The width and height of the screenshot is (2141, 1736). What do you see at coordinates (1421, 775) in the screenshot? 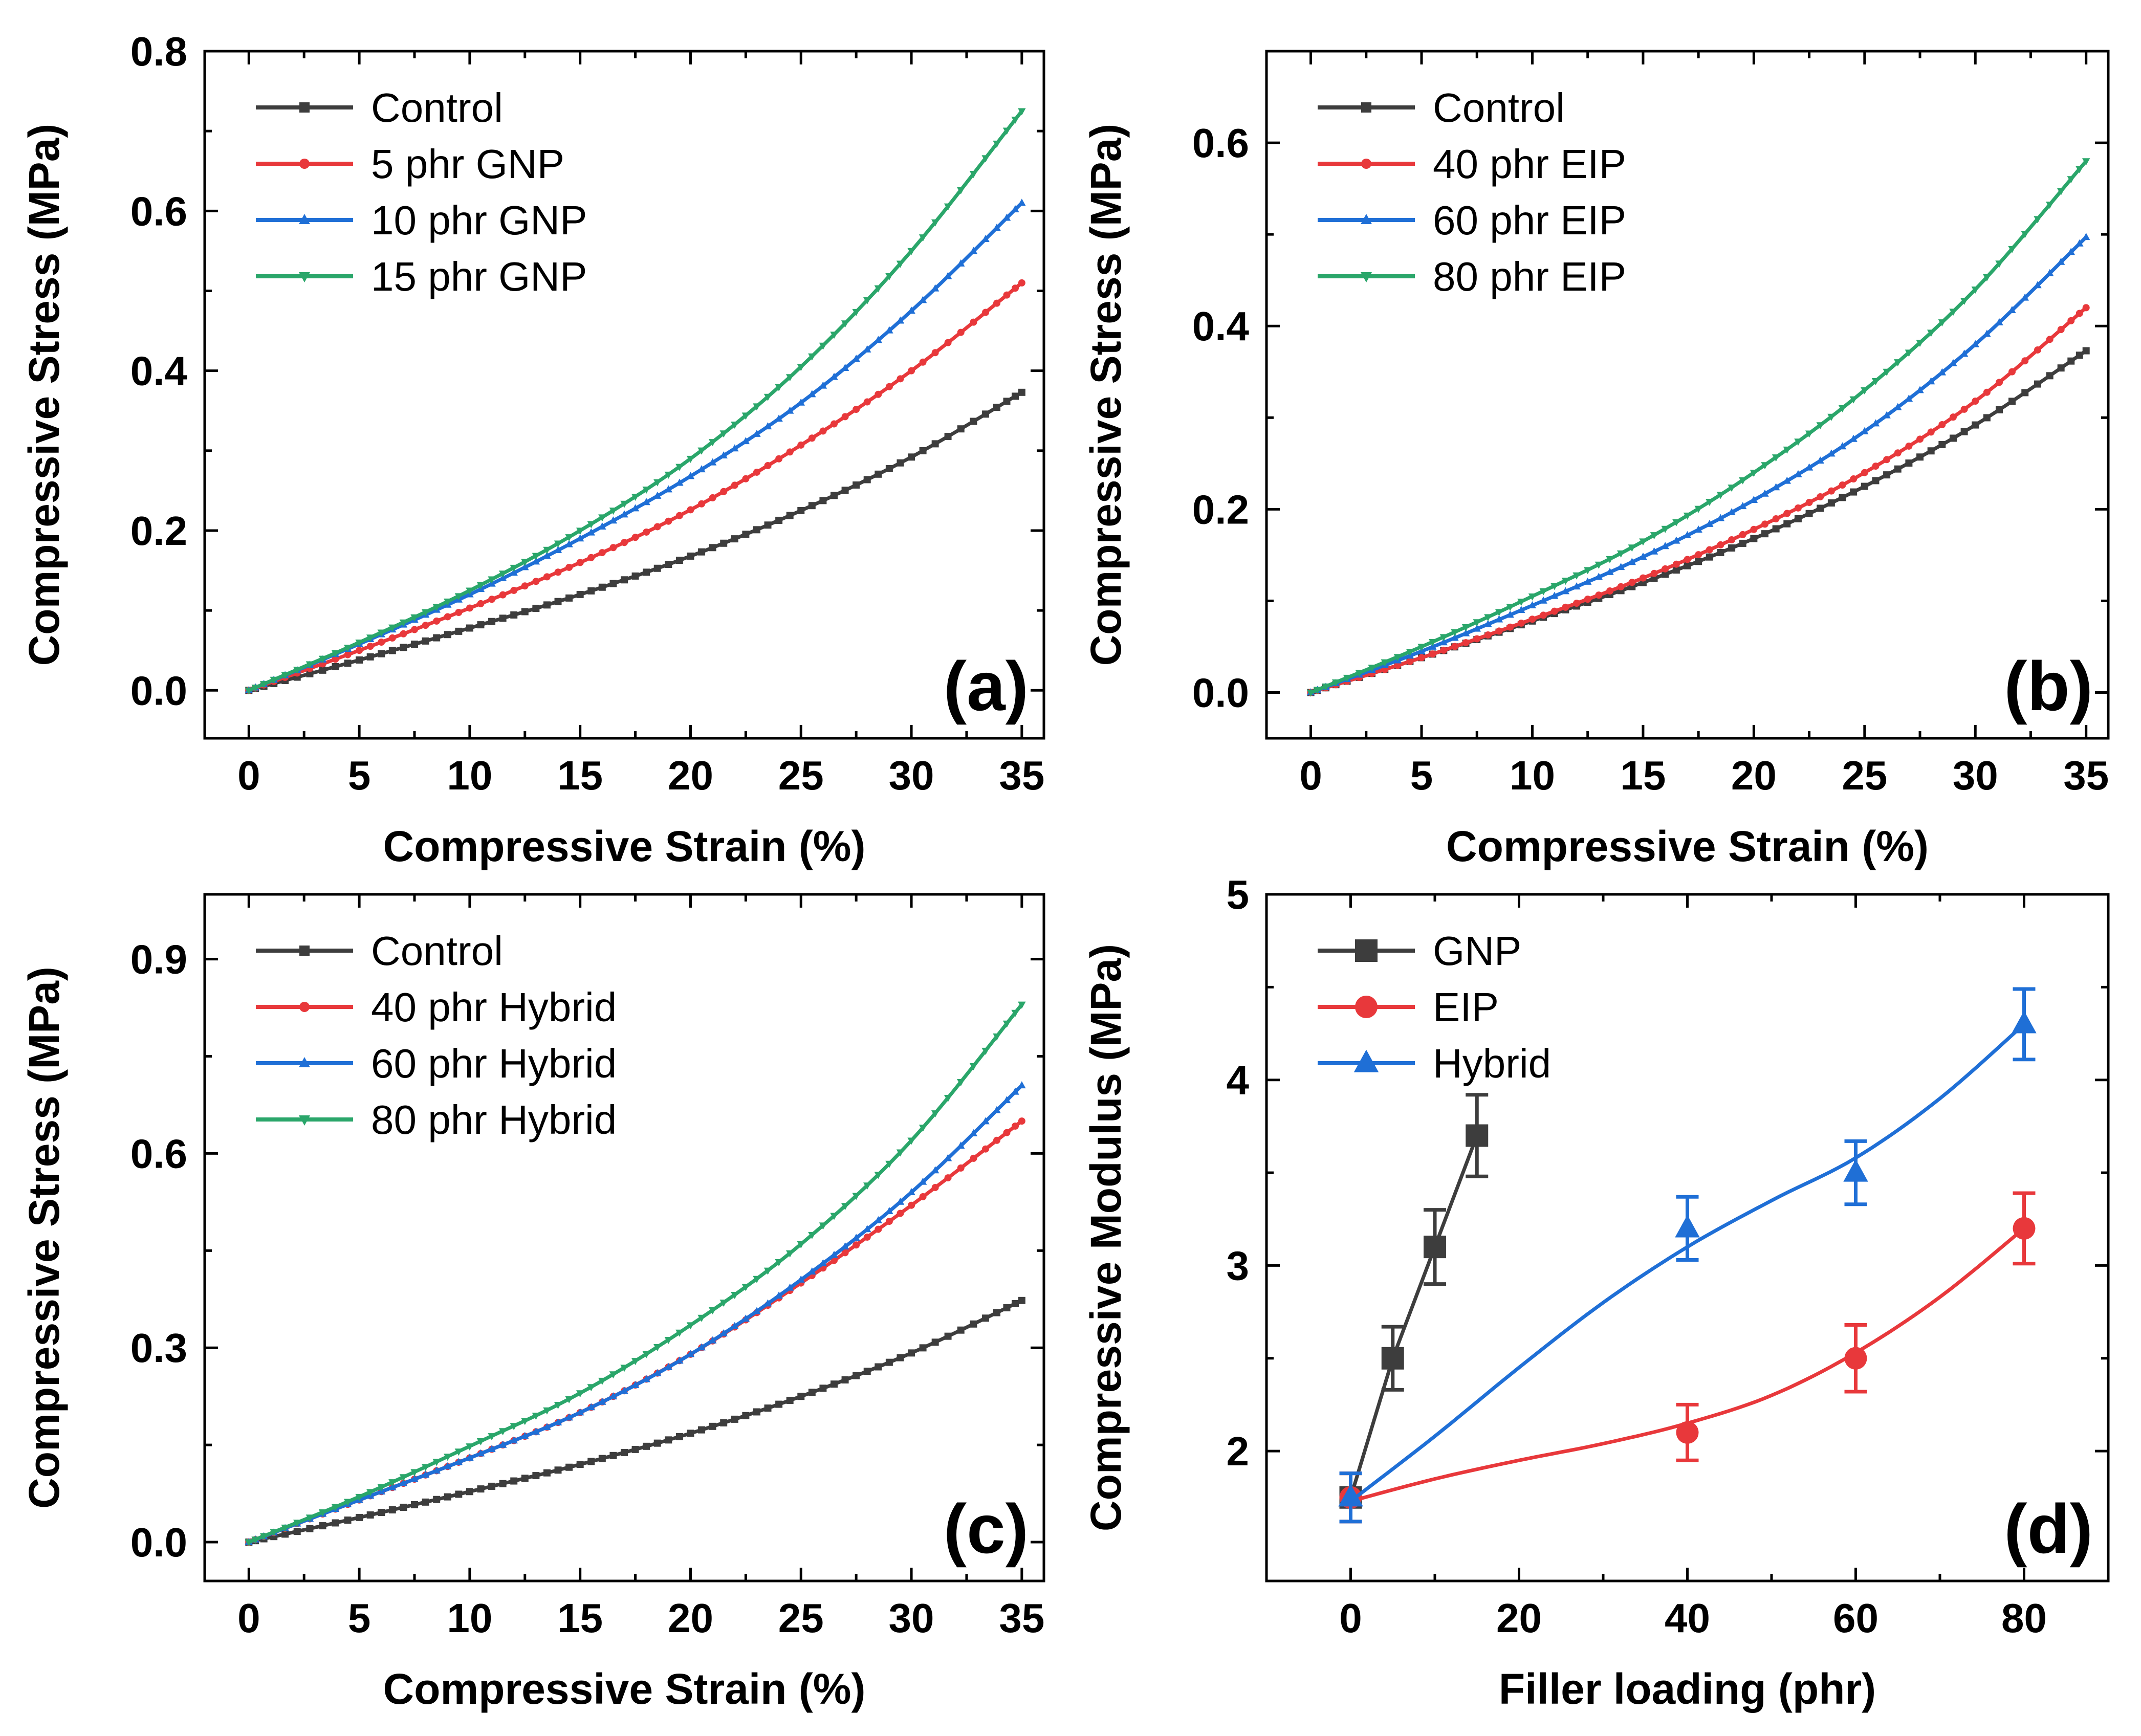
I see `x-tick-label: 5` at bounding box center [1421, 775].